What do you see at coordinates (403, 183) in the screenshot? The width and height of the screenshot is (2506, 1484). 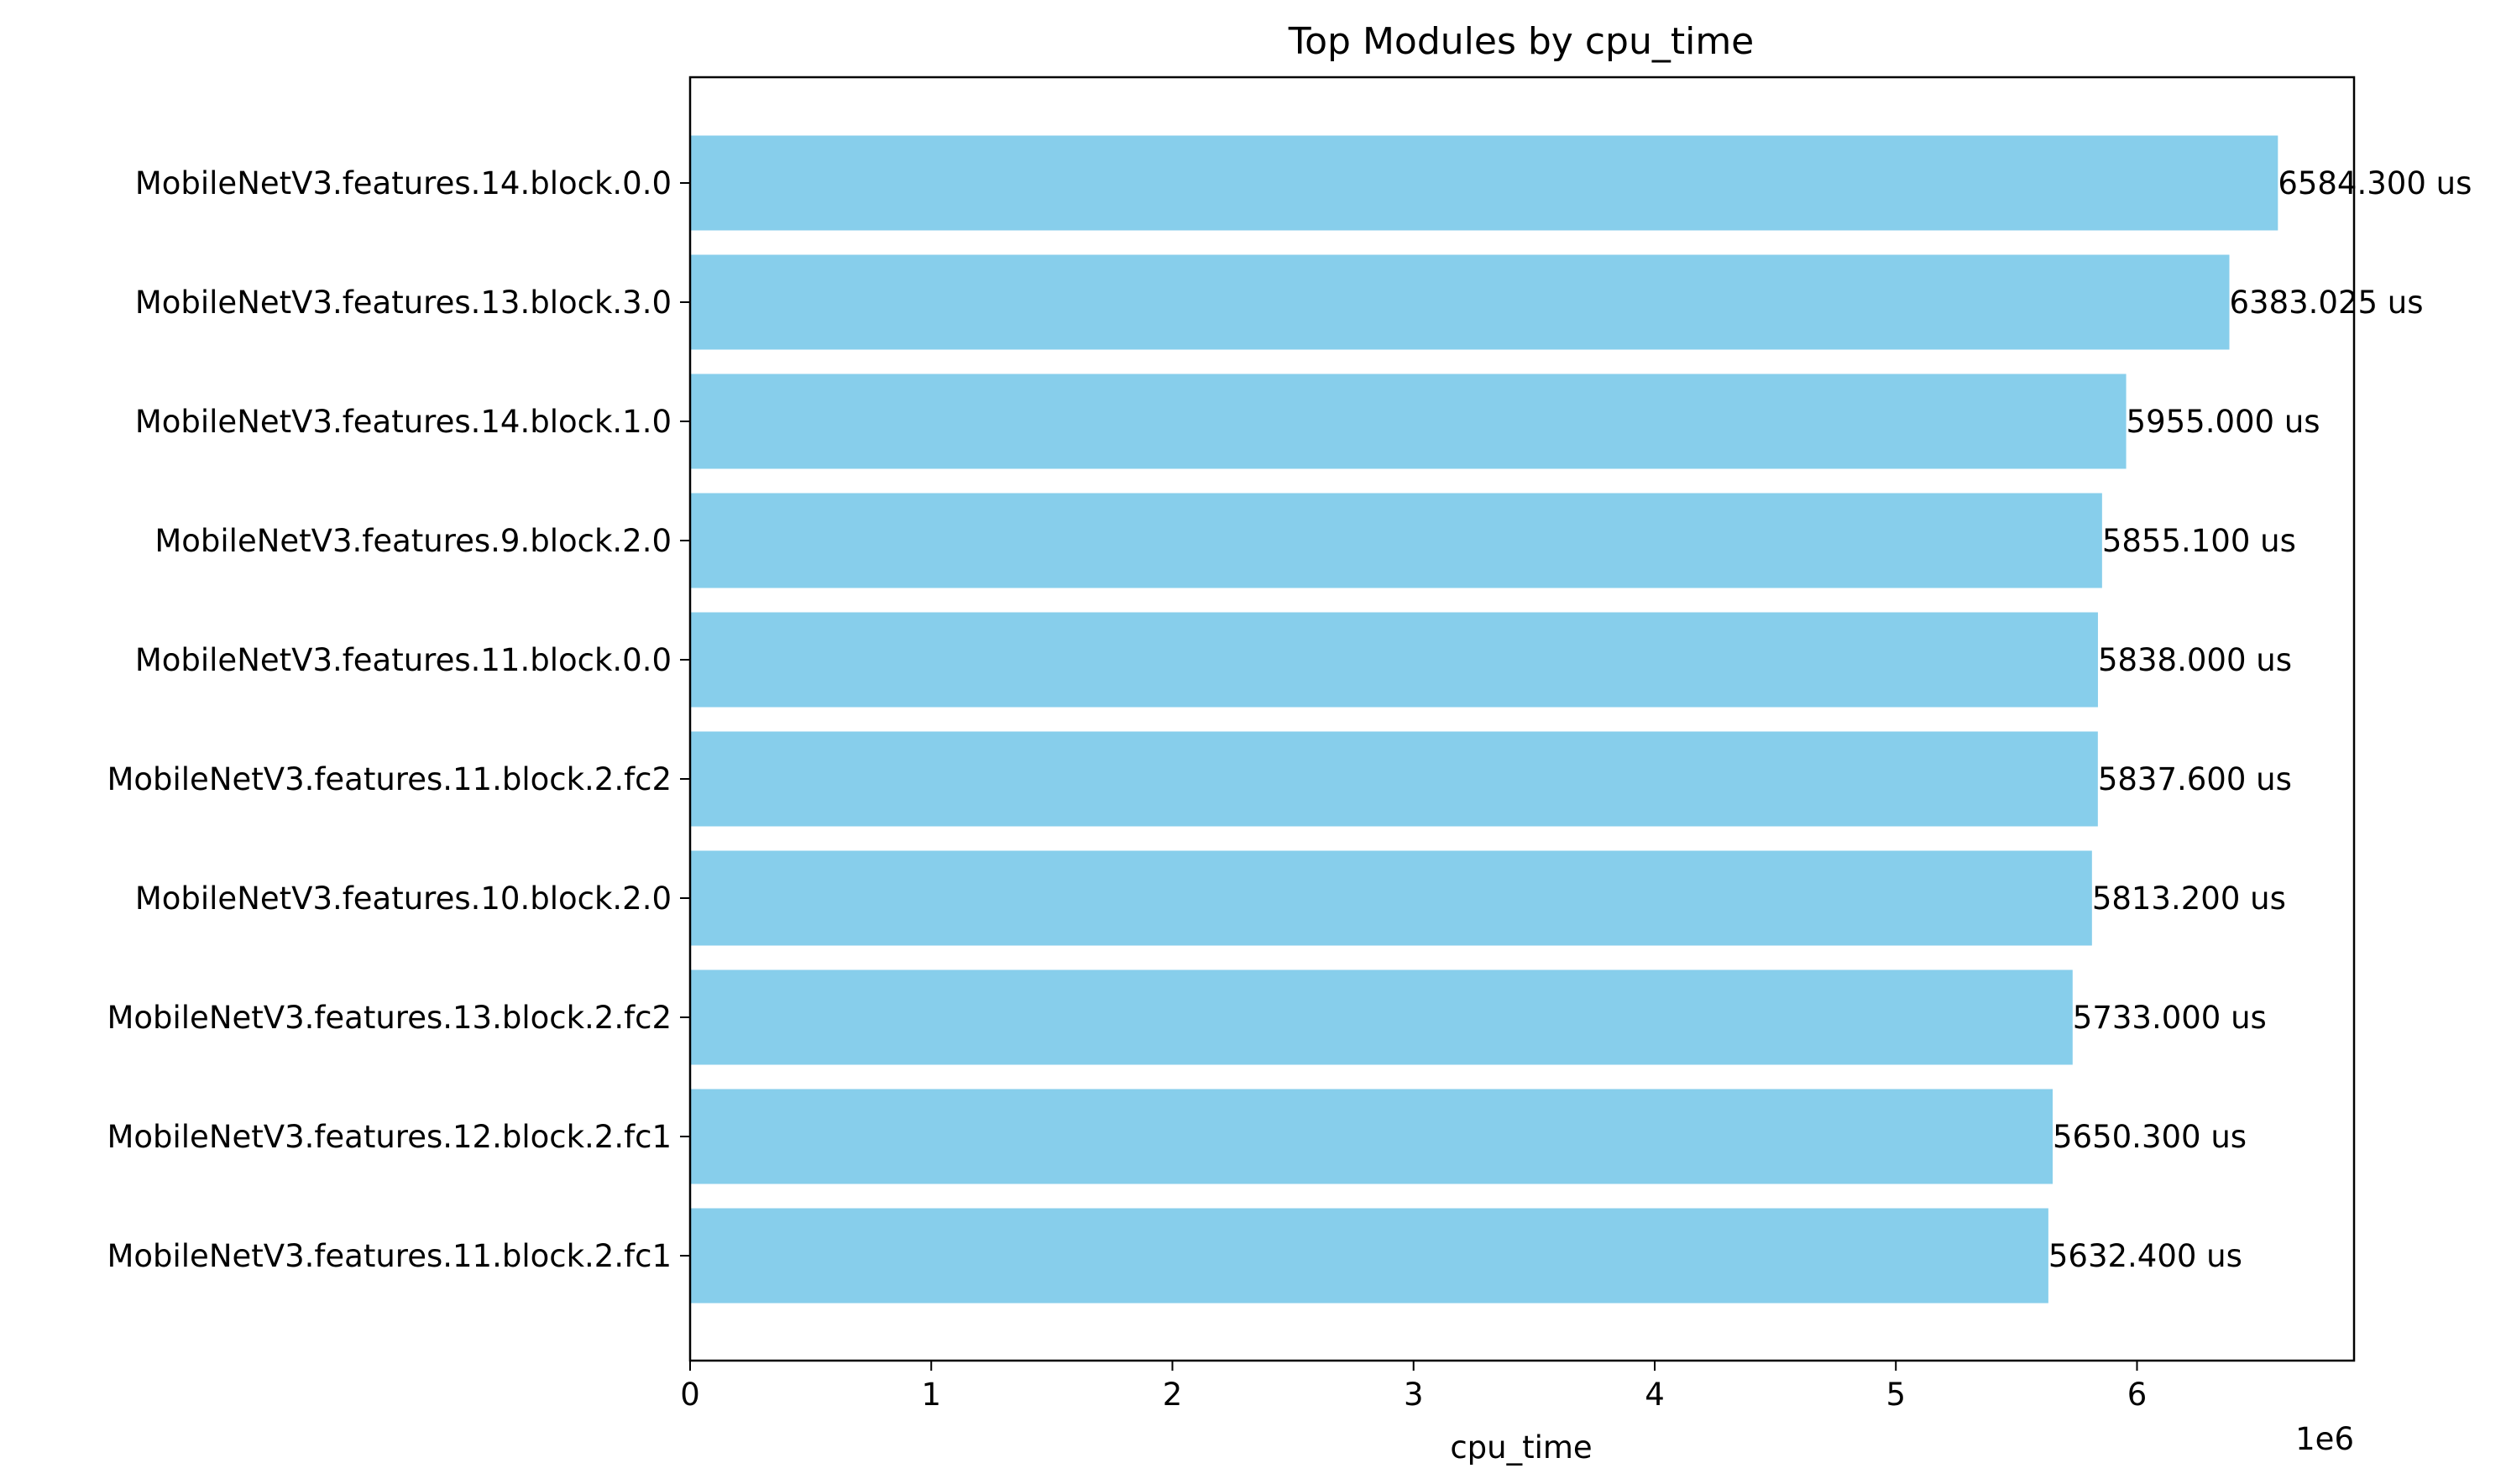 I see `y-tick-label: MobileNetV3.features.14.block.0.0` at bounding box center [403, 183].